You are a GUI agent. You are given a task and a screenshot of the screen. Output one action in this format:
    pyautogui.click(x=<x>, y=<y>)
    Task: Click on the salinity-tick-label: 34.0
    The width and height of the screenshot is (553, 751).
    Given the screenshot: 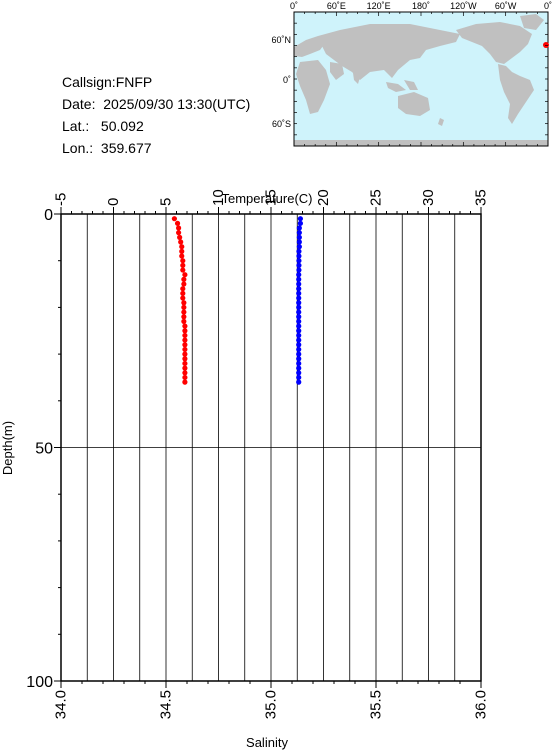 What is the action you would take?
    pyautogui.click(x=61, y=704)
    